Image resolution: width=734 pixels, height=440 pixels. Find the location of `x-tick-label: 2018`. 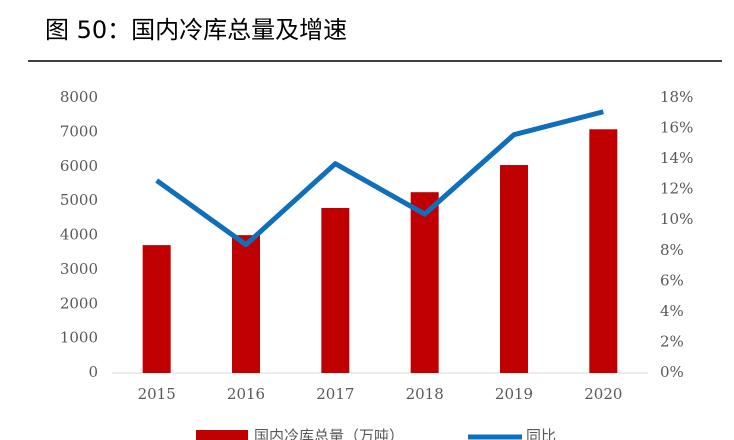

x-tick-label: 2018 is located at coordinates (425, 394).